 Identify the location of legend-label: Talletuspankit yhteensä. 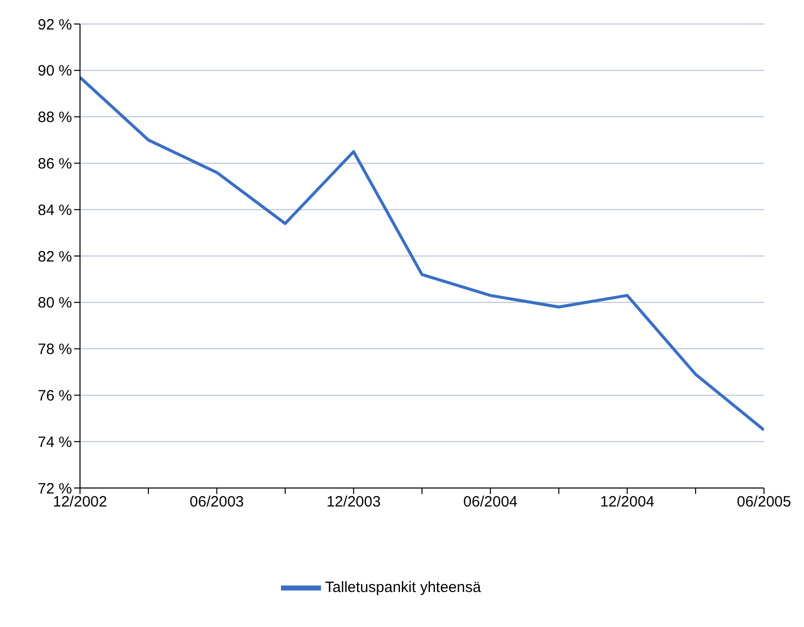
(403, 587).